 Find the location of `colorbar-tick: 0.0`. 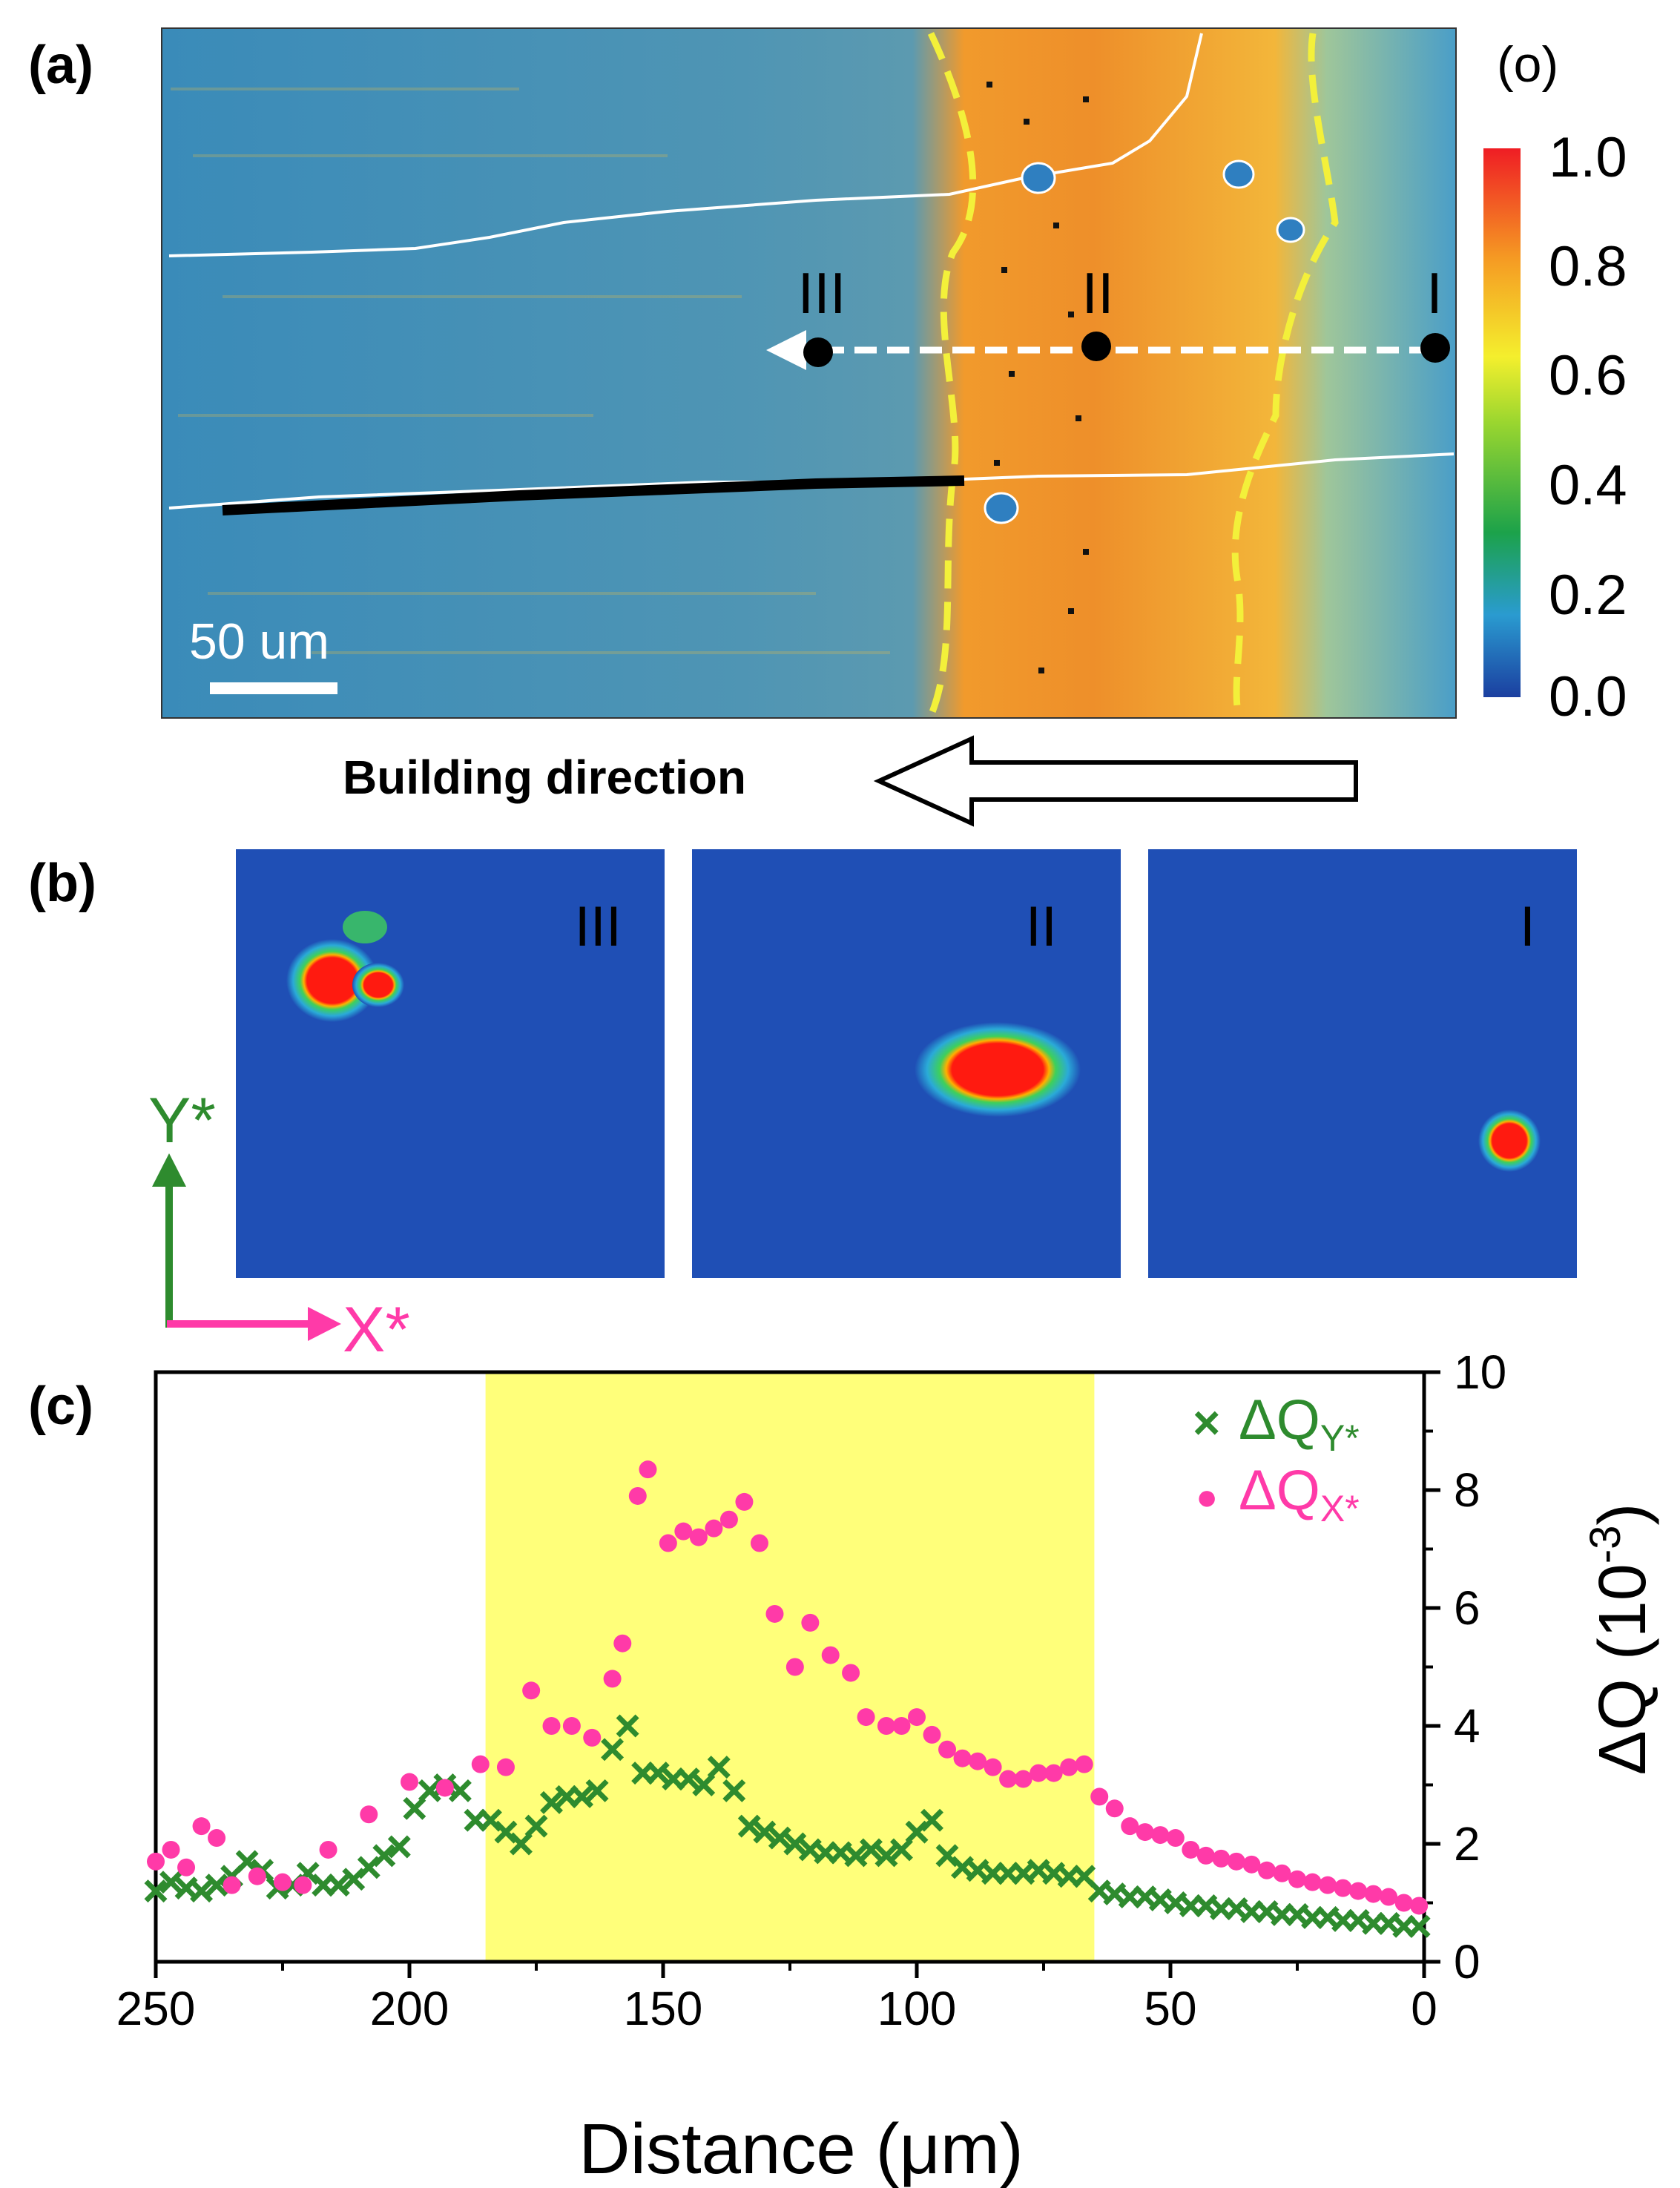

colorbar-tick: 0.0 is located at coordinates (1588, 696).